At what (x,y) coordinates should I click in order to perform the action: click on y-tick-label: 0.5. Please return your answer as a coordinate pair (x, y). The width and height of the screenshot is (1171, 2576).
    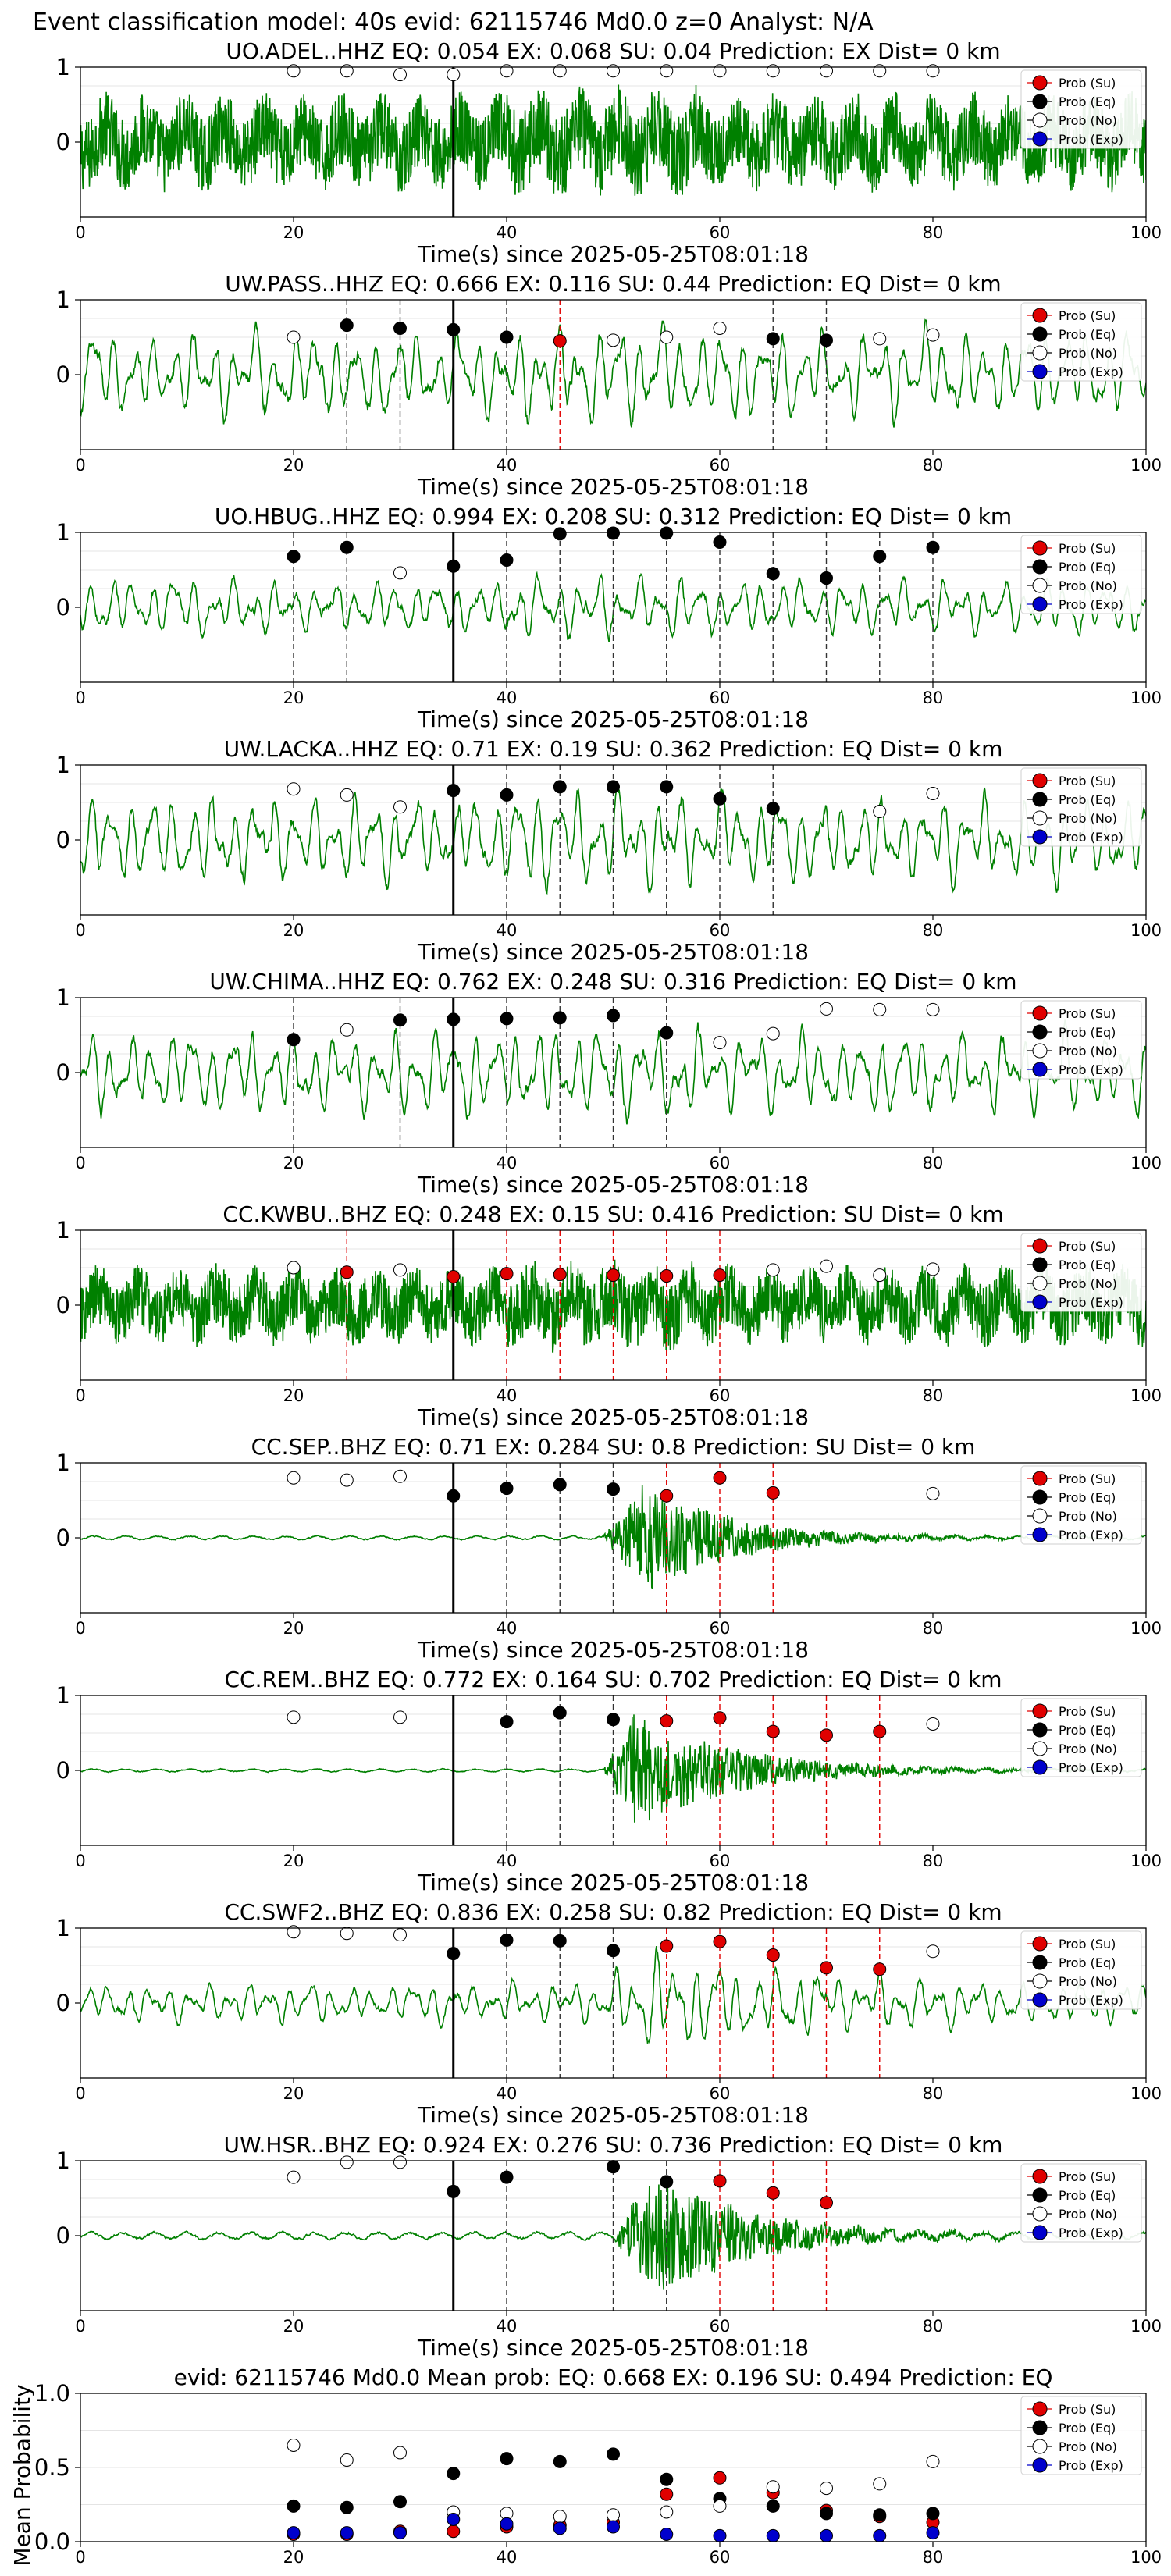
    Looking at the image, I should click on (52, 2467).